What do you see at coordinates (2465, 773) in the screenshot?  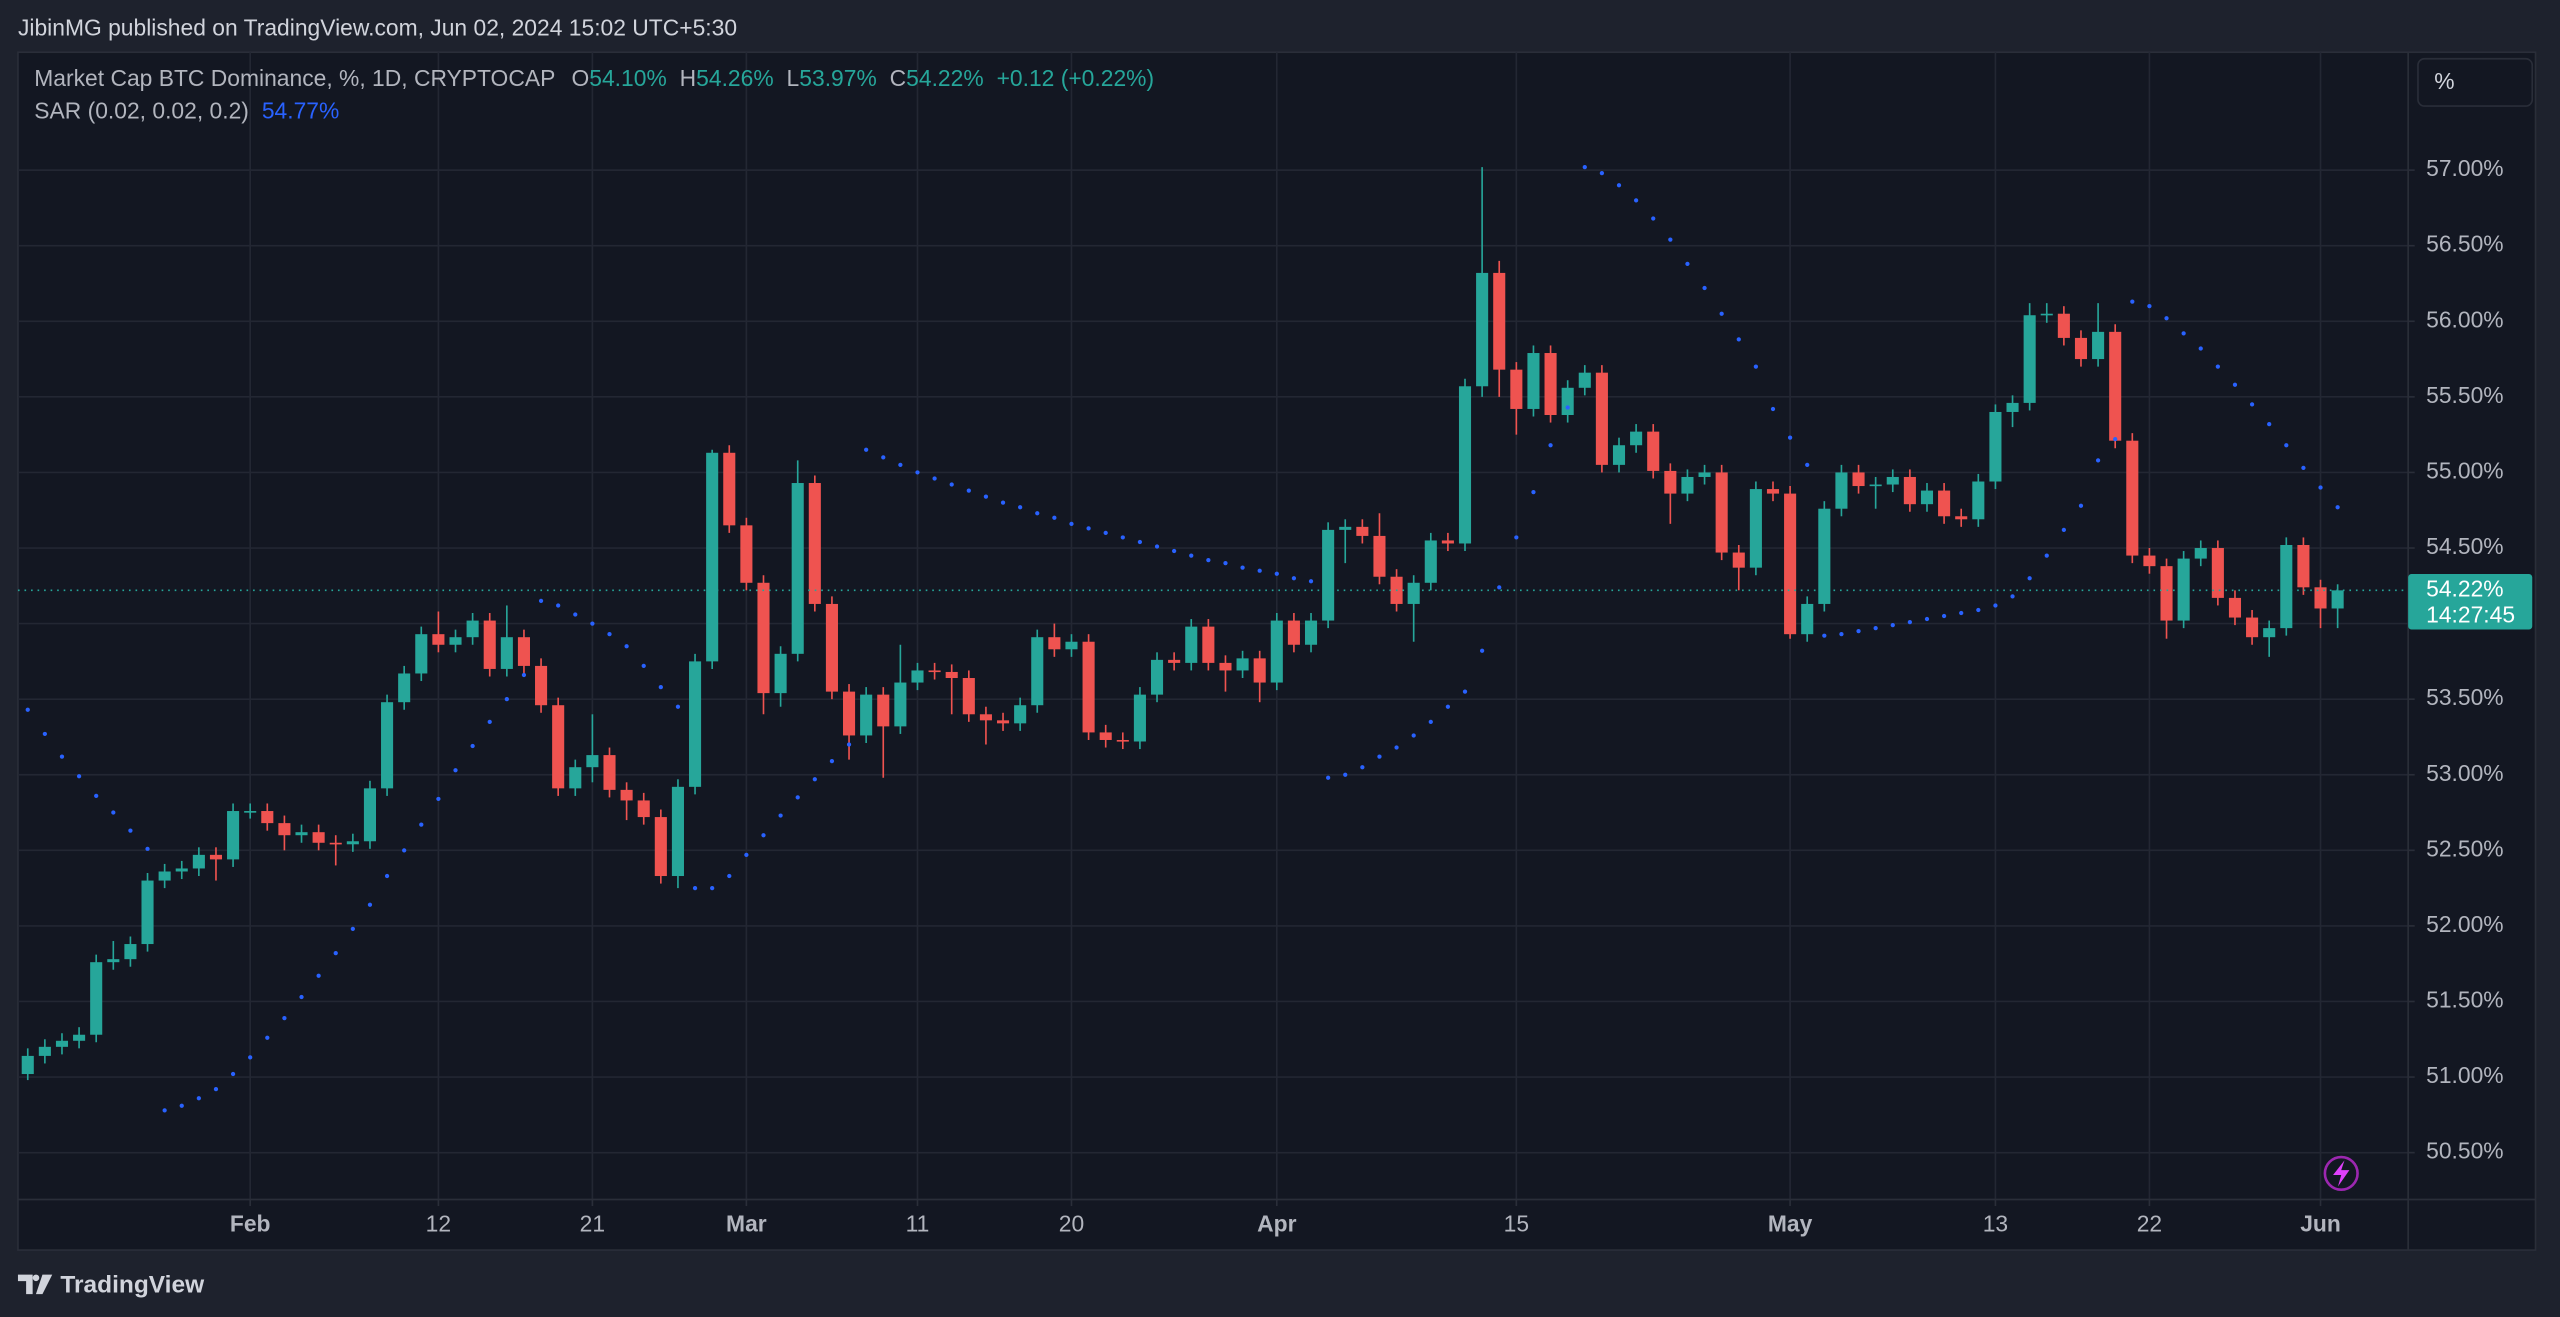 I see `y-tick-label: 53.00%` at bounding box center [2465, 773].